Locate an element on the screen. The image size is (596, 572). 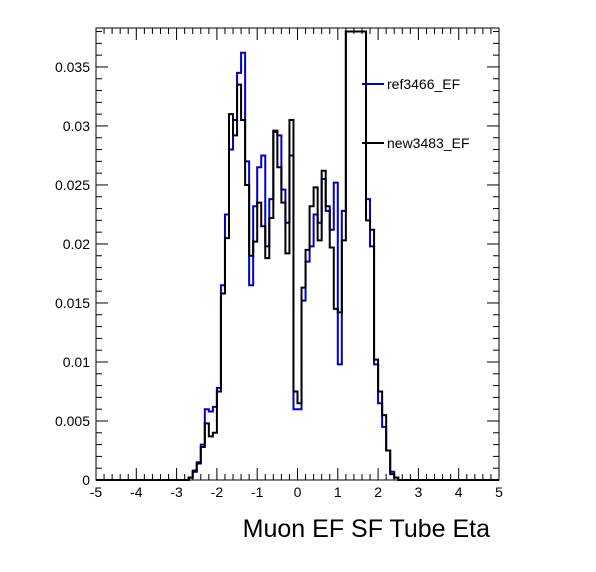
legend-label-0: ref3466_EF is located at coordinates (423, 84).